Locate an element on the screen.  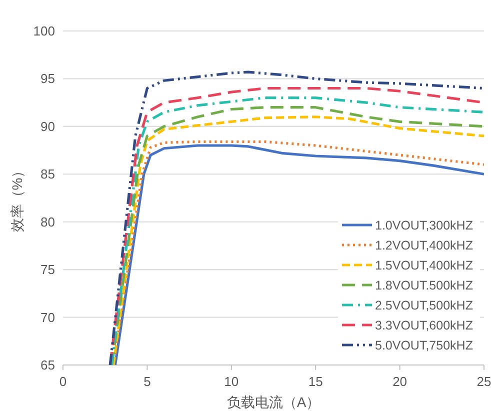
y-tick-label: 75 is located at coordinates (47, 270).